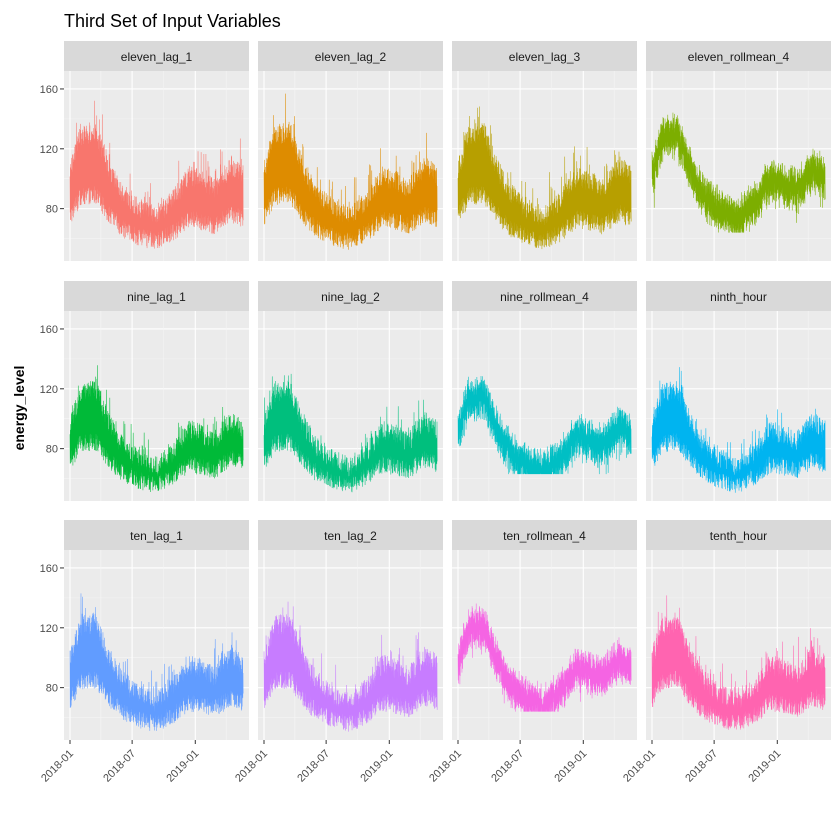  Describe the element at coordinates (144, 391) in the screenshot. I see `facet-panel-nine_lag_1: nine_lag_1 80 120 160` at that location.